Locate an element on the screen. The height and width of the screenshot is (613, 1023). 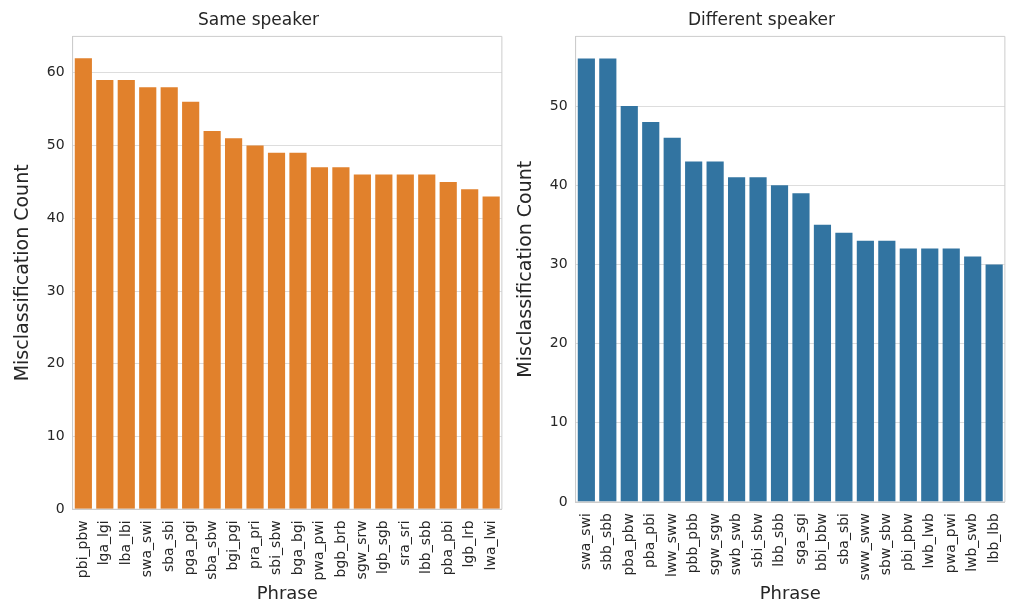
x-tick-label: swb_swb is located at coordinates (735, 544).